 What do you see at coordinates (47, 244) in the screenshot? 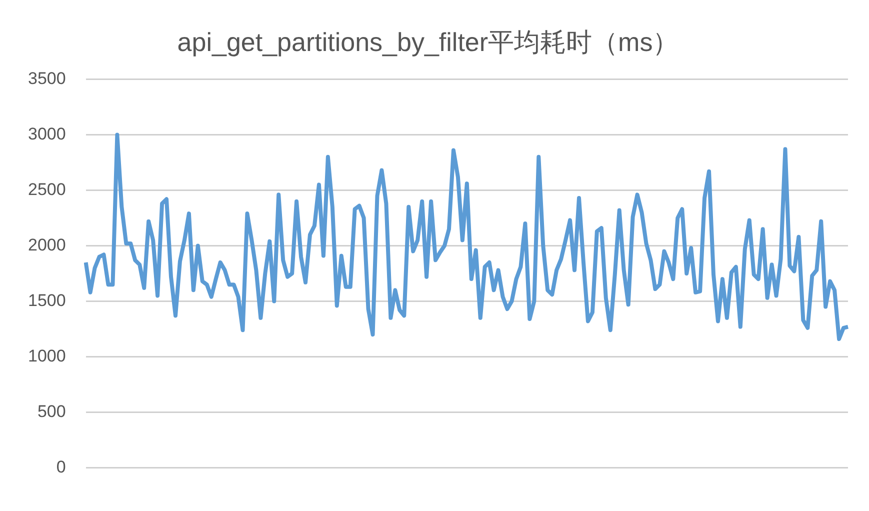
I see `y-tick-label: 2000` at bounding box center [47, 244].